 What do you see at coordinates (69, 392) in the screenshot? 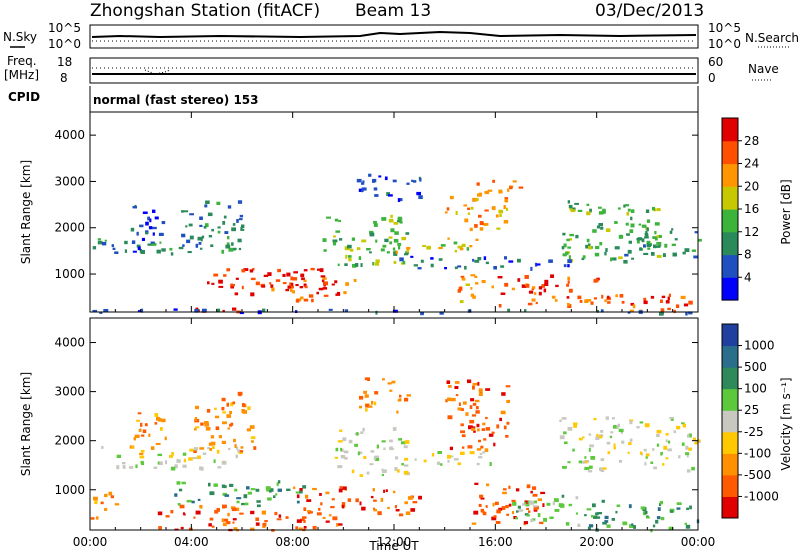
I see `velocity-ytick-label: 3000` at bounding box center [69, 392].